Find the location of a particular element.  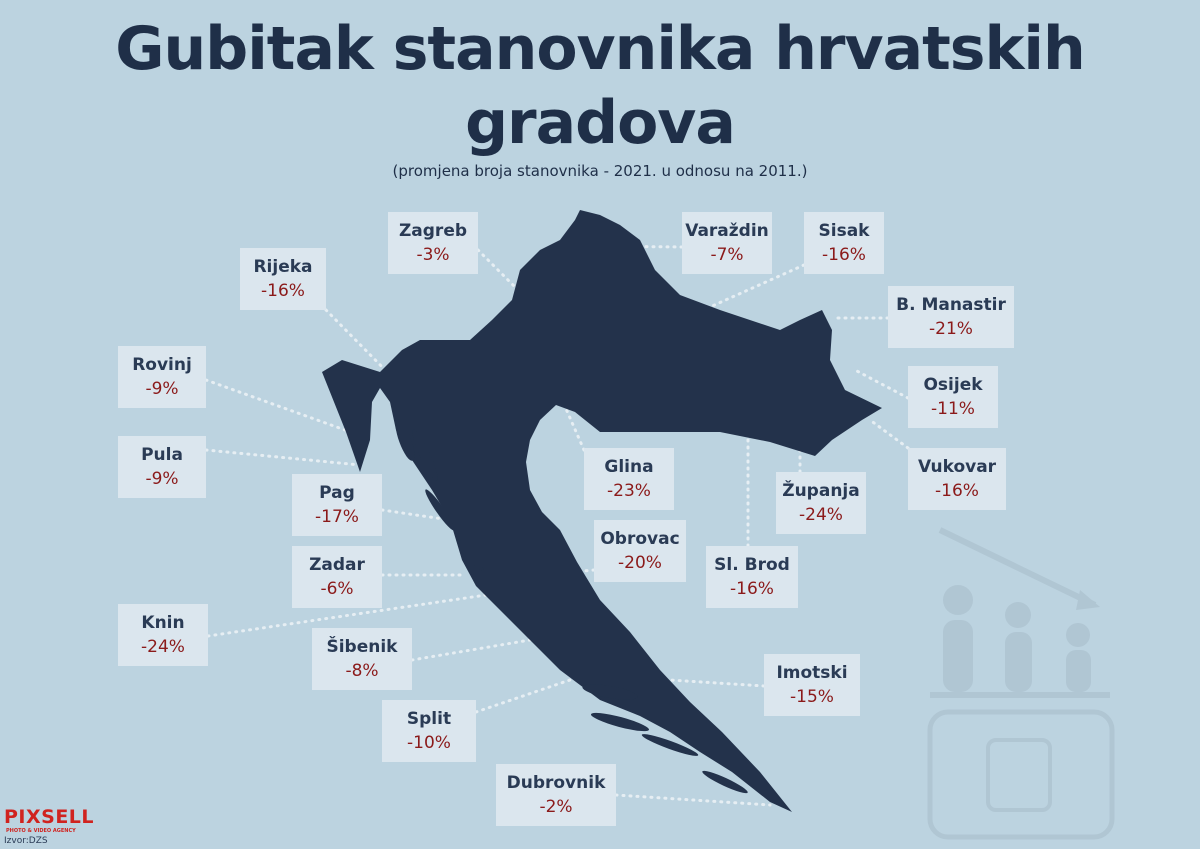

logo-tagline: PHOTO & VIDEO AGENCY is located at coordinates (41, 831).